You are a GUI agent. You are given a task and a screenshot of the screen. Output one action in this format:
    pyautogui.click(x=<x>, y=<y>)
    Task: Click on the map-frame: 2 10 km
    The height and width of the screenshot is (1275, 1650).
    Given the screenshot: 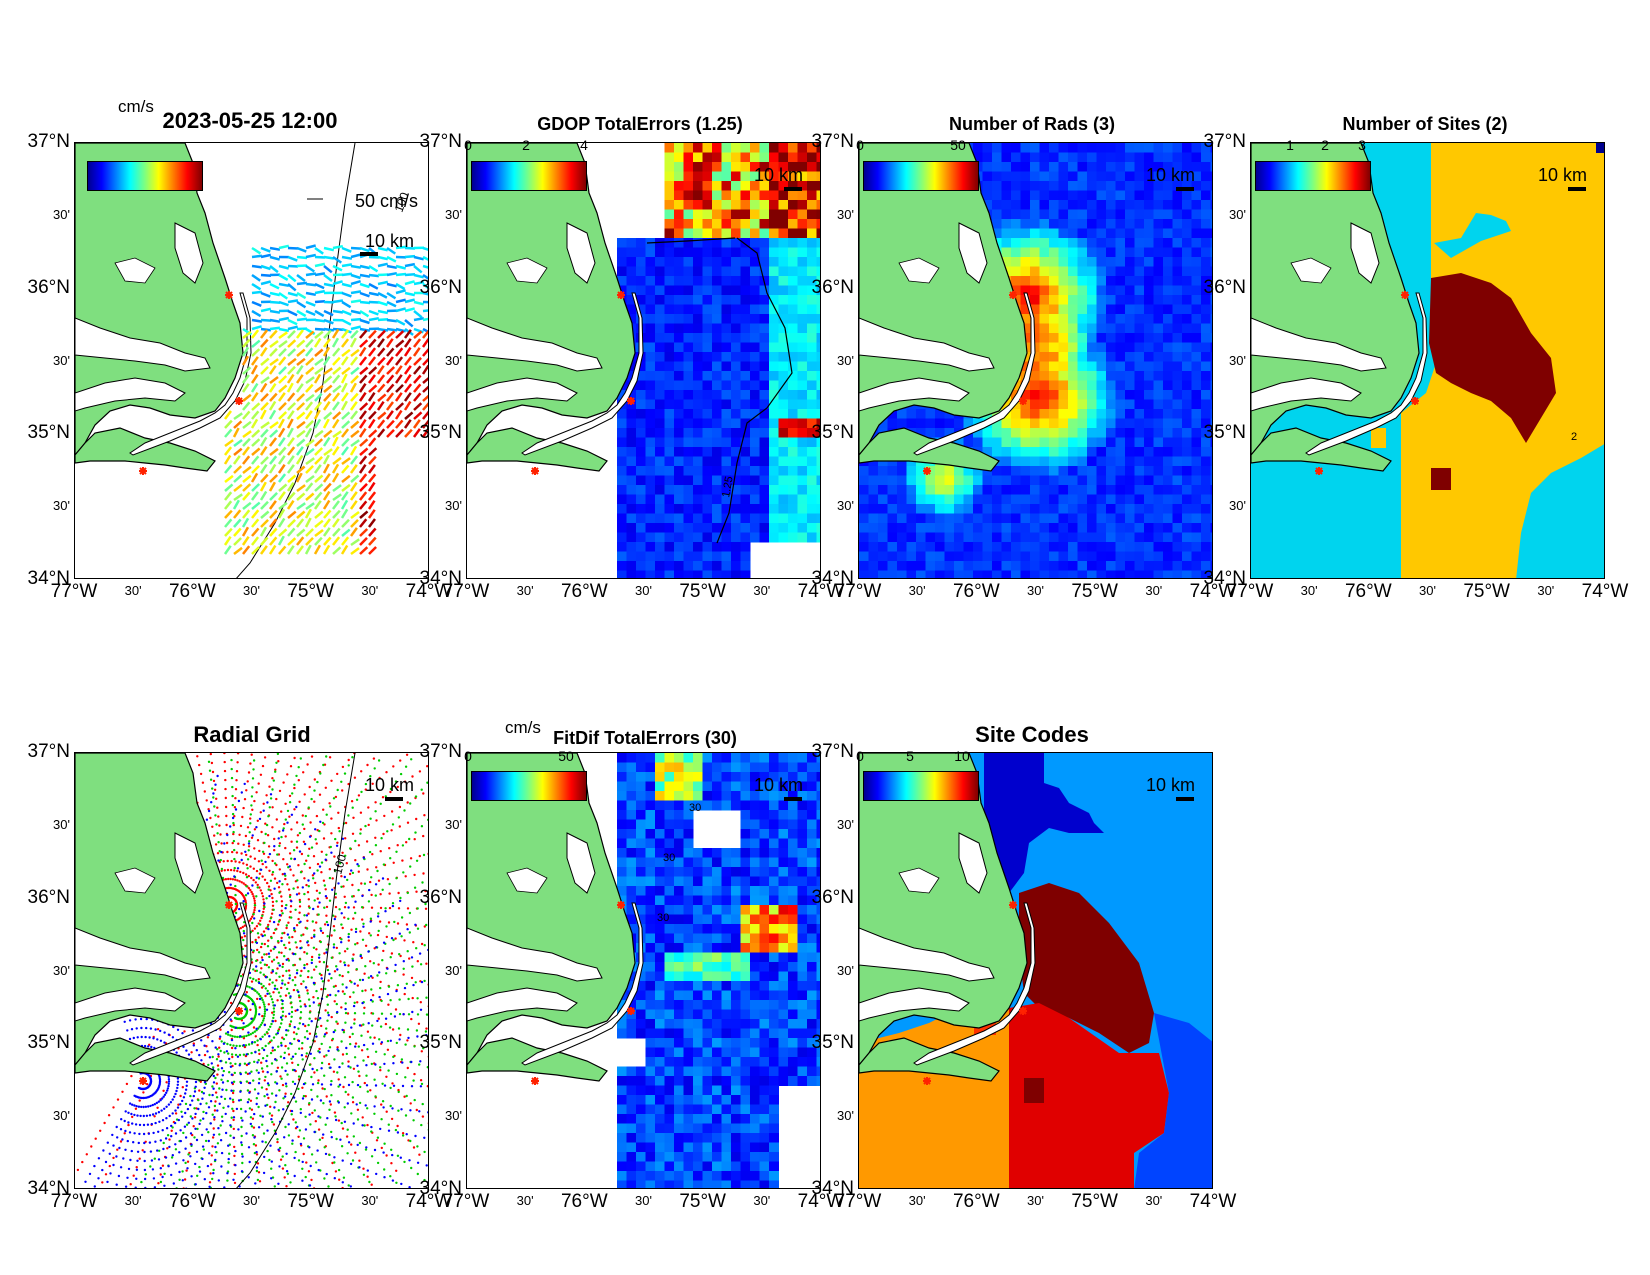 What is the action you would take?
    pyautogui.click(x=1427, y=360)
    